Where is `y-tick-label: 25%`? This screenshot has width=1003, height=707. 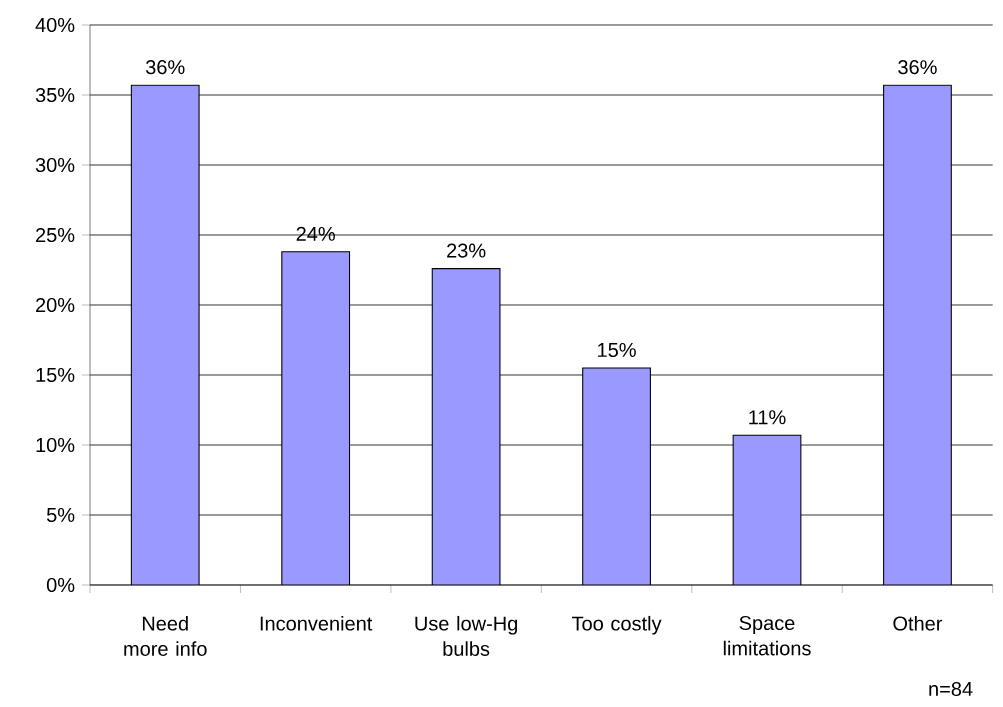 y-tick-label: 25% is located at coordinates (55, 235).